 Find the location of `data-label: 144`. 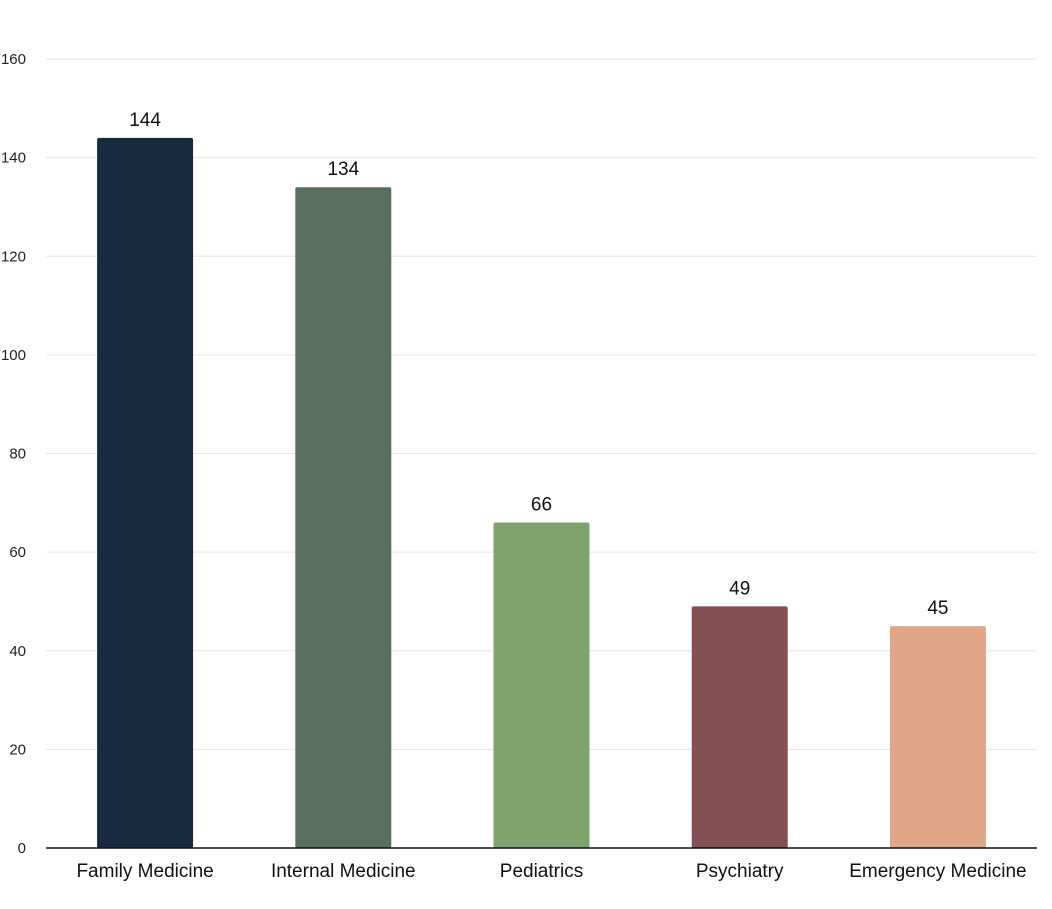

data-label: 144 is located at coordinates (145, 120).